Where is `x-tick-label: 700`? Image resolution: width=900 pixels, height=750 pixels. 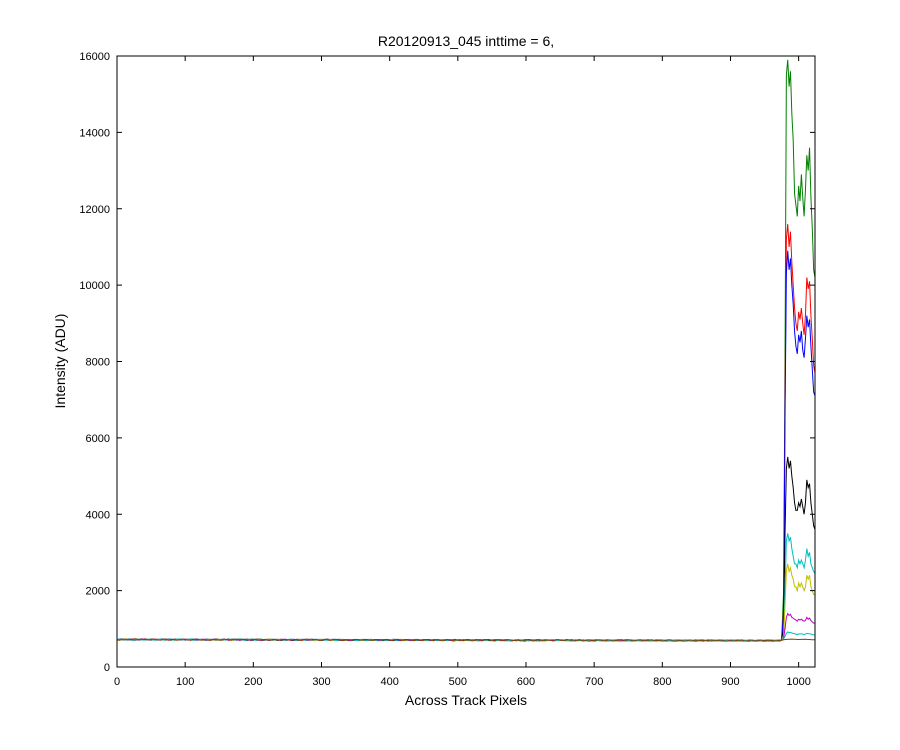 x-tick-label: 700 is located at coordinates (594, 682).